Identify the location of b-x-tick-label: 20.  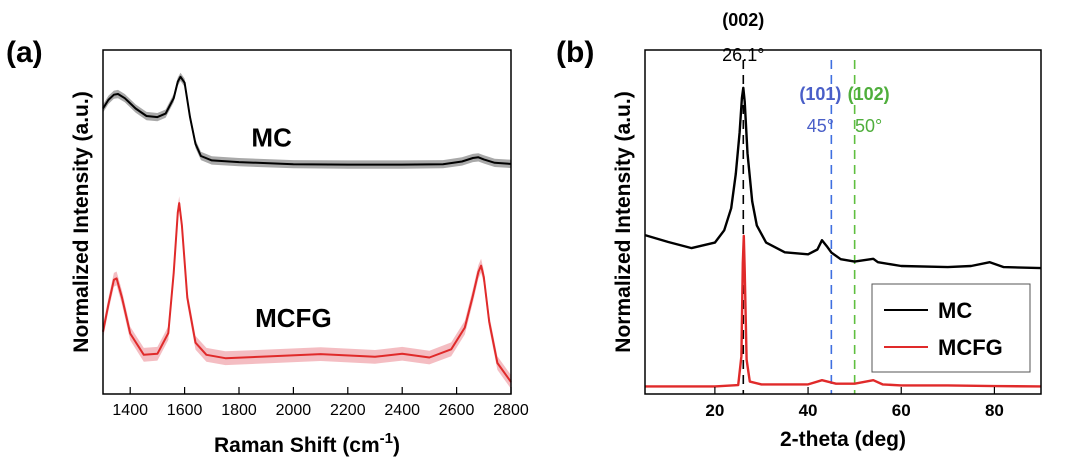
(714, 410).